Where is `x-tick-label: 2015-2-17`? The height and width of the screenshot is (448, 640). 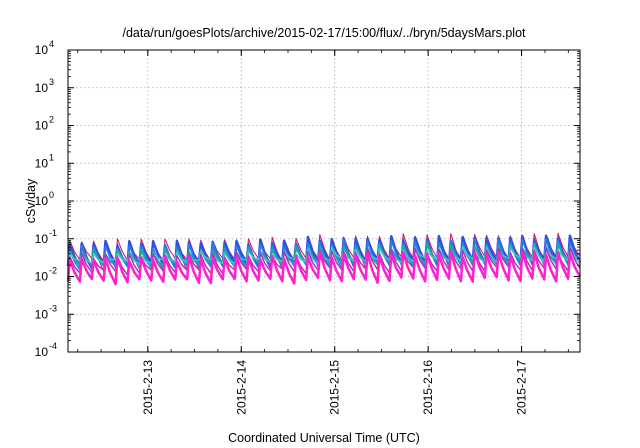
x-tick-label: 2015-2-17 is located at coordinates (522, 387).